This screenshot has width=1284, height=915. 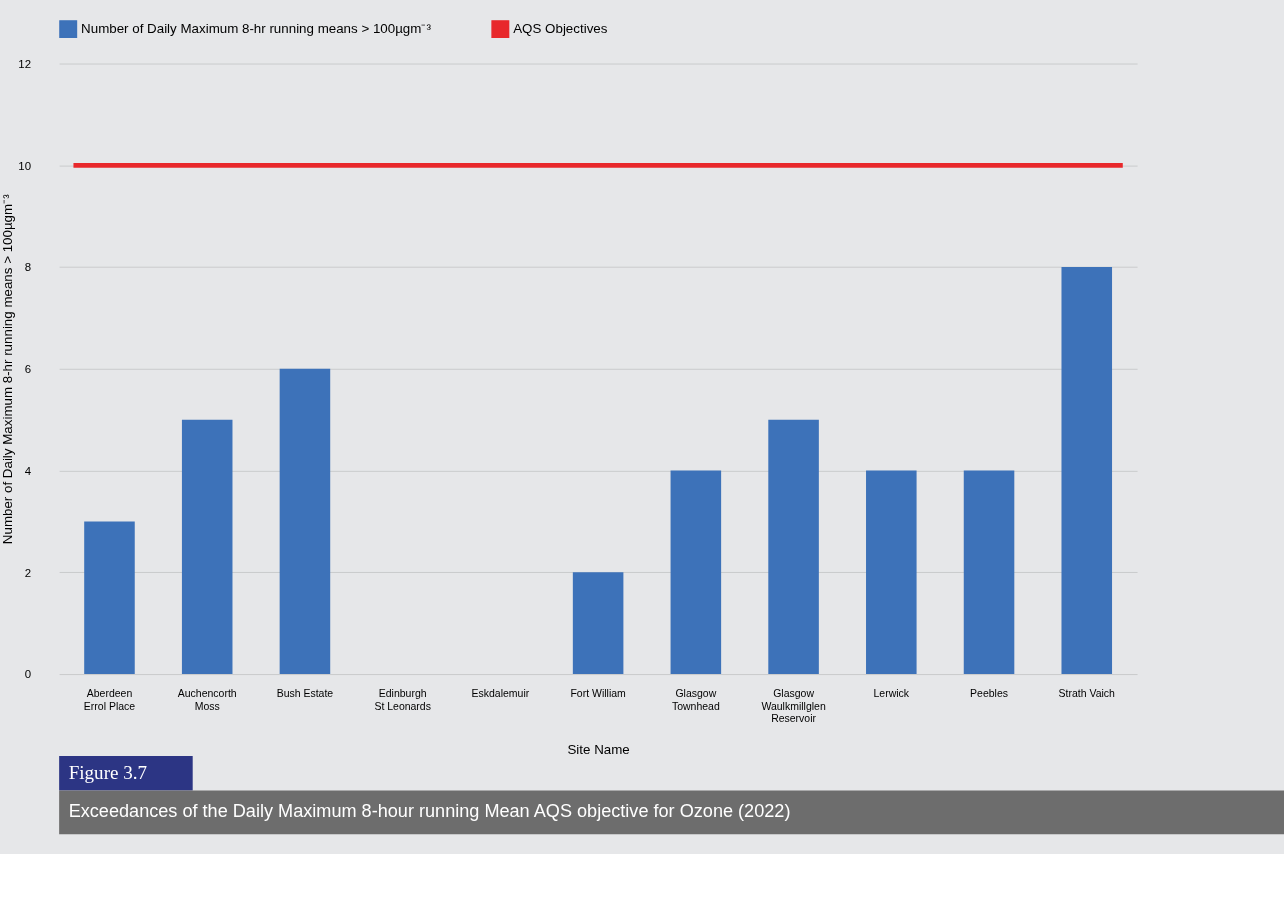 What do you see at coordinates (207, 700) in the screenshot?
I see `x-tick-label: Auchencorth Moss` at bounding box center [207, 700].